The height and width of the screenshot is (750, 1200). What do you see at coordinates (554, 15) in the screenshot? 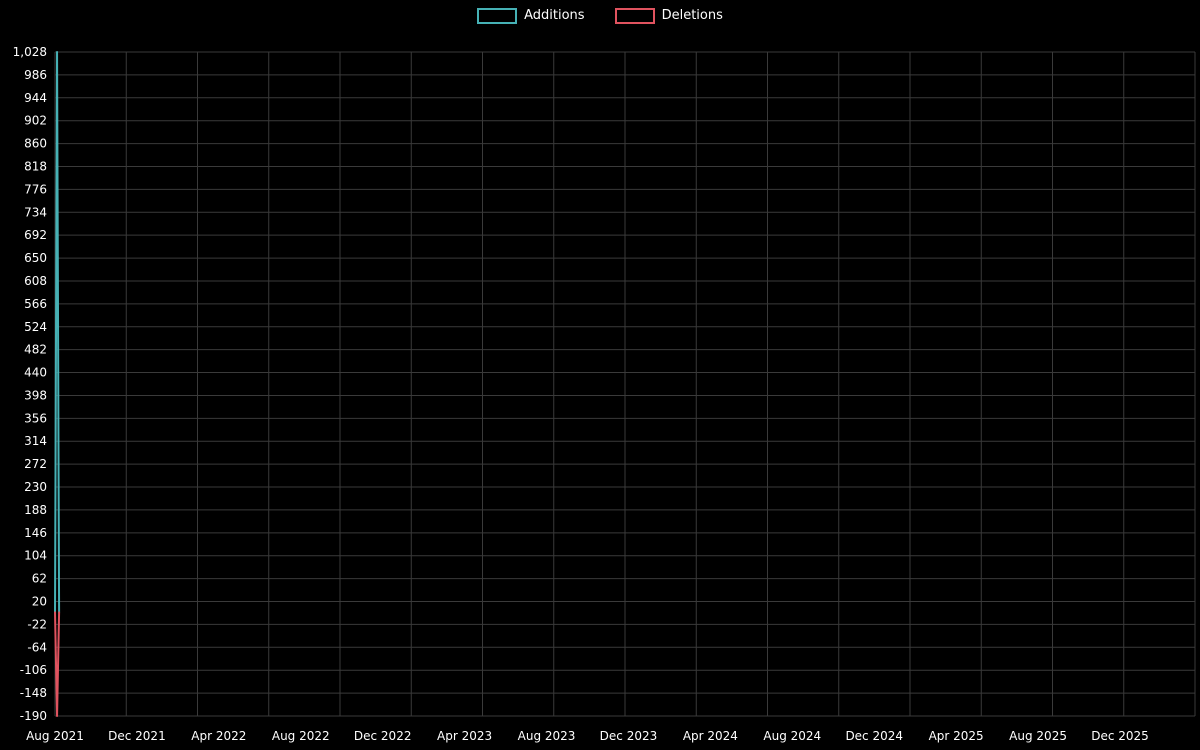
I see `additions-legend-label: Additions` at bounding box center [554, 15].